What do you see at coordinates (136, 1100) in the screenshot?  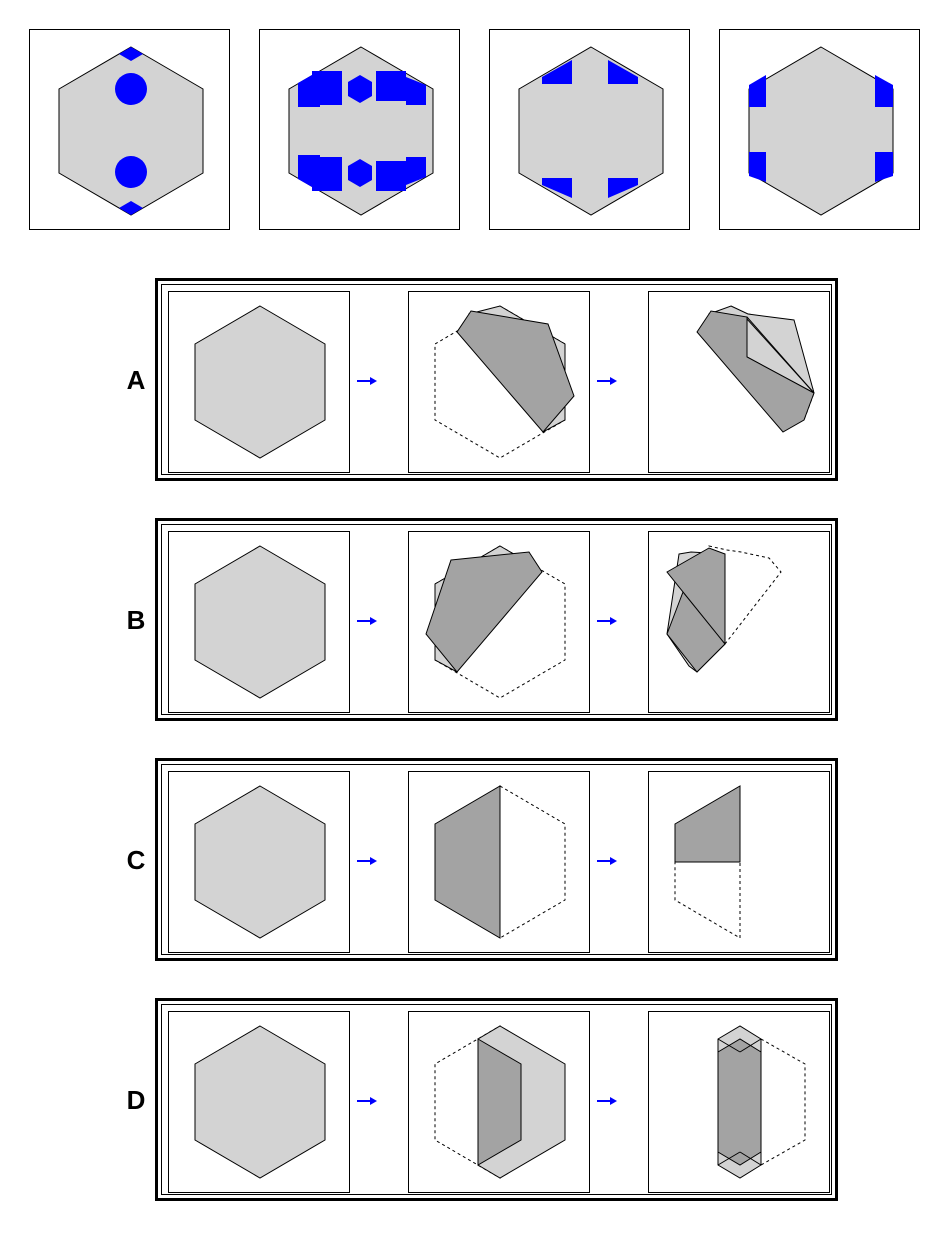 I see `option-letter-d: D` at bounding box center [136, 1100].